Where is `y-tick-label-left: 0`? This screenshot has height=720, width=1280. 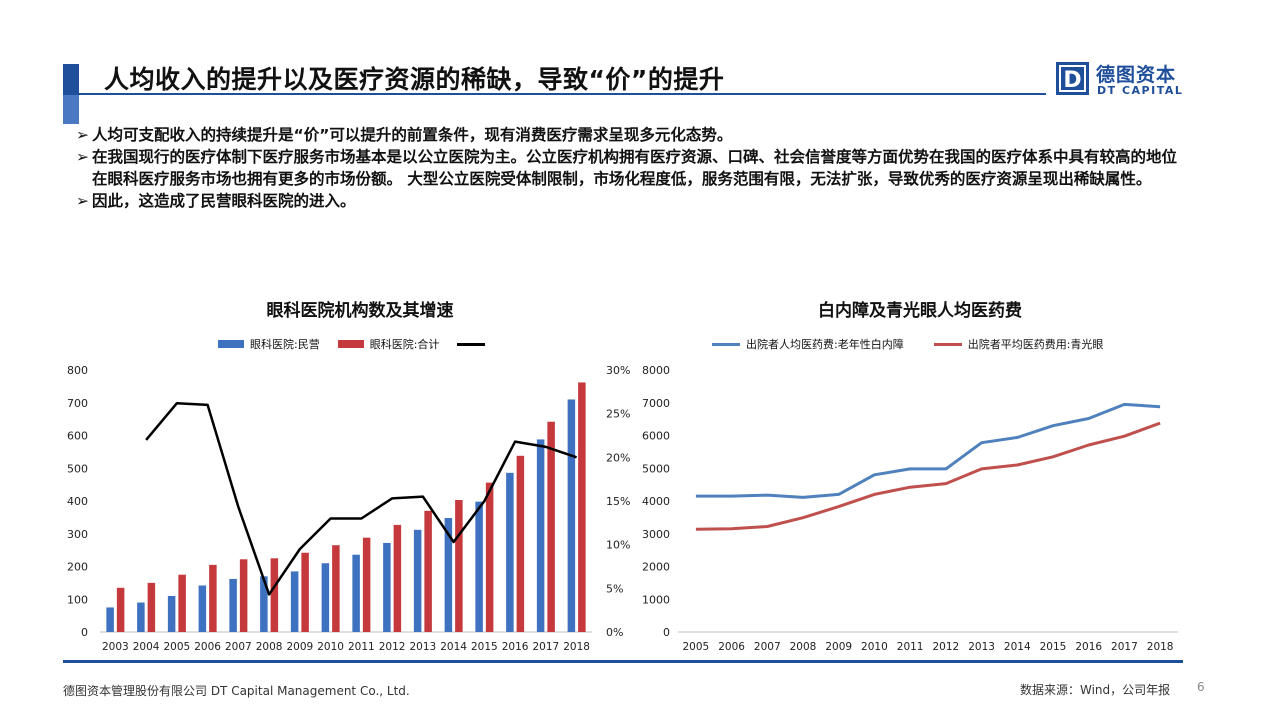 y-tick-label-left: 0 is located at coordinates (84, 632).